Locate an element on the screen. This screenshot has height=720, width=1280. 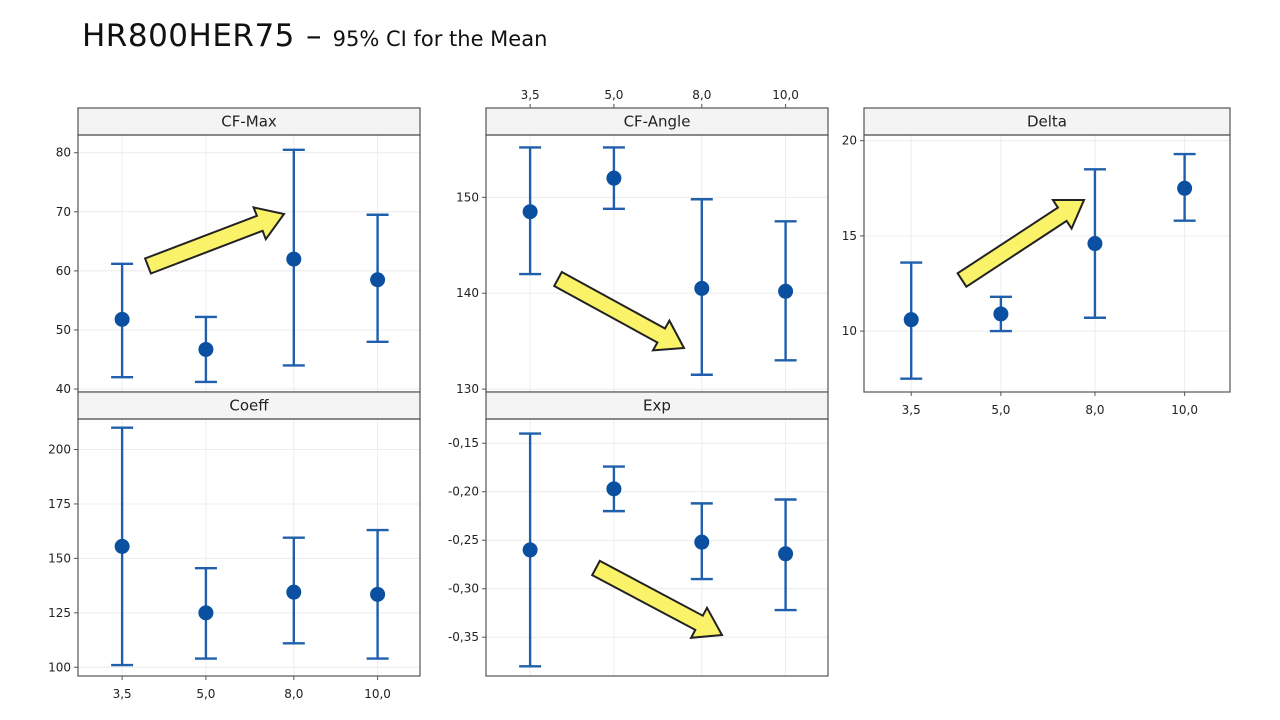
facet-title: CF-Max is located at coordinates (249, 122).